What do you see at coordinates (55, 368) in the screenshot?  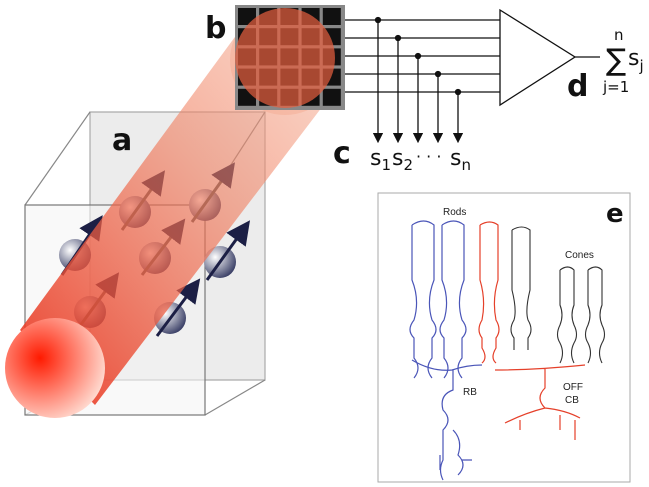 I see `beam-spot` at bounding box center [55, 368].